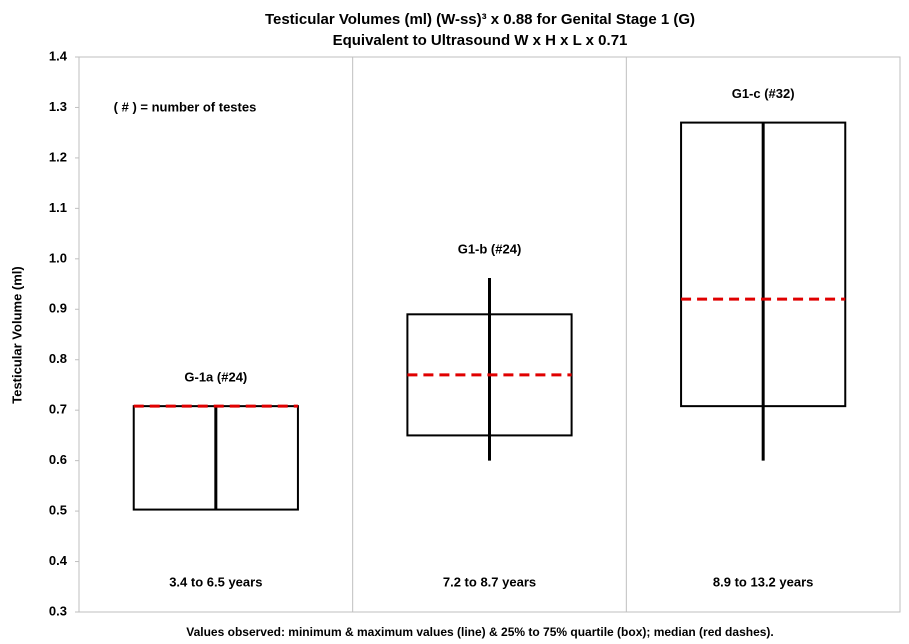 Image resolution: width=909 pixels, height=644 pixels. Describe the element at coordinates (58, 560) in the screenshot. I see `y-tick-label: 0.4` at that location.